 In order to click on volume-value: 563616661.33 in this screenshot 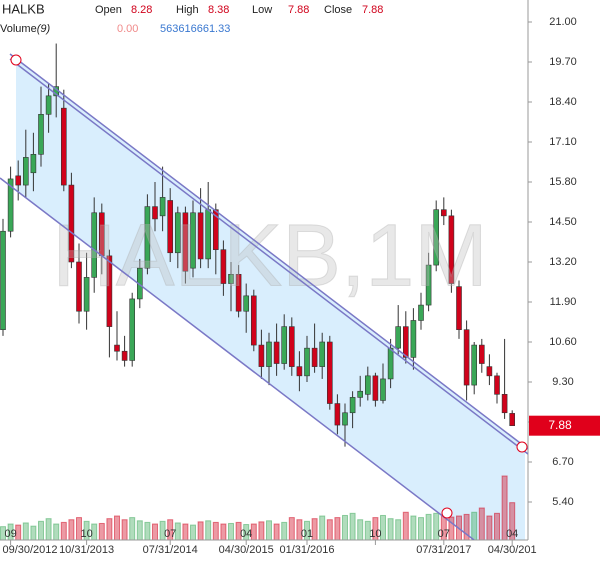, I will do `click(195, 29)`.